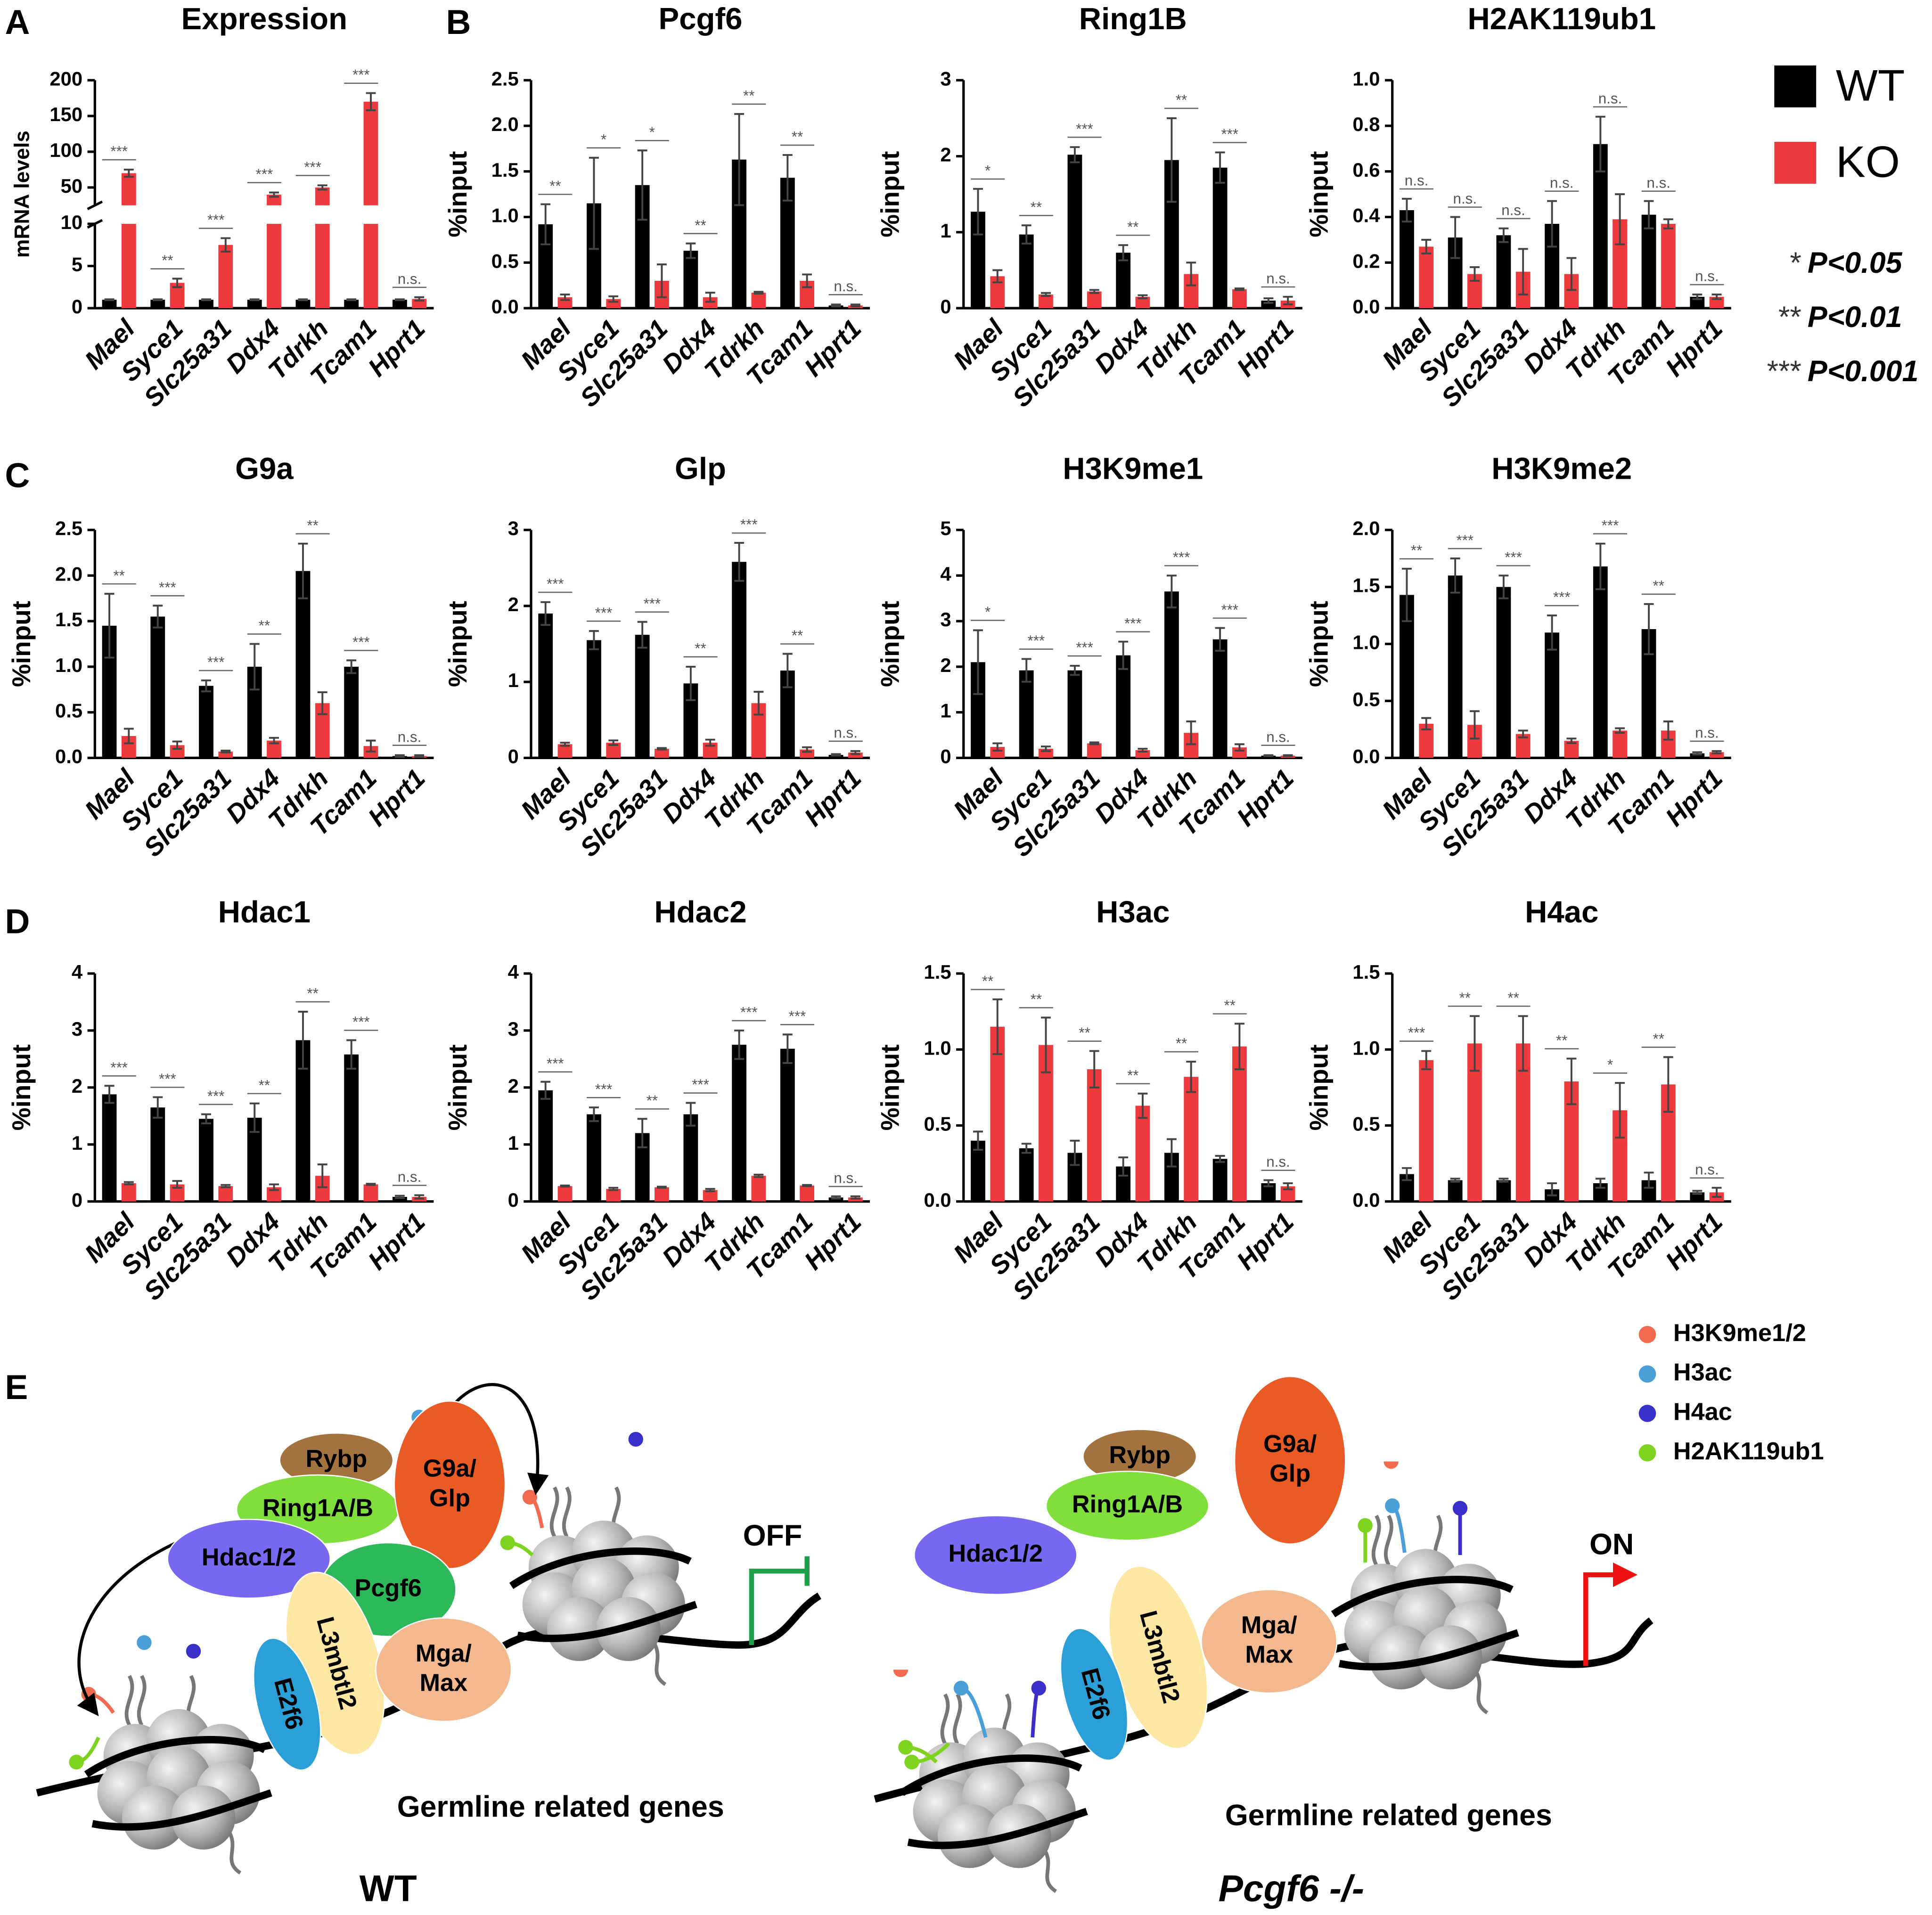  I want to click on chart-title: Hdac2, so click(700, 912).